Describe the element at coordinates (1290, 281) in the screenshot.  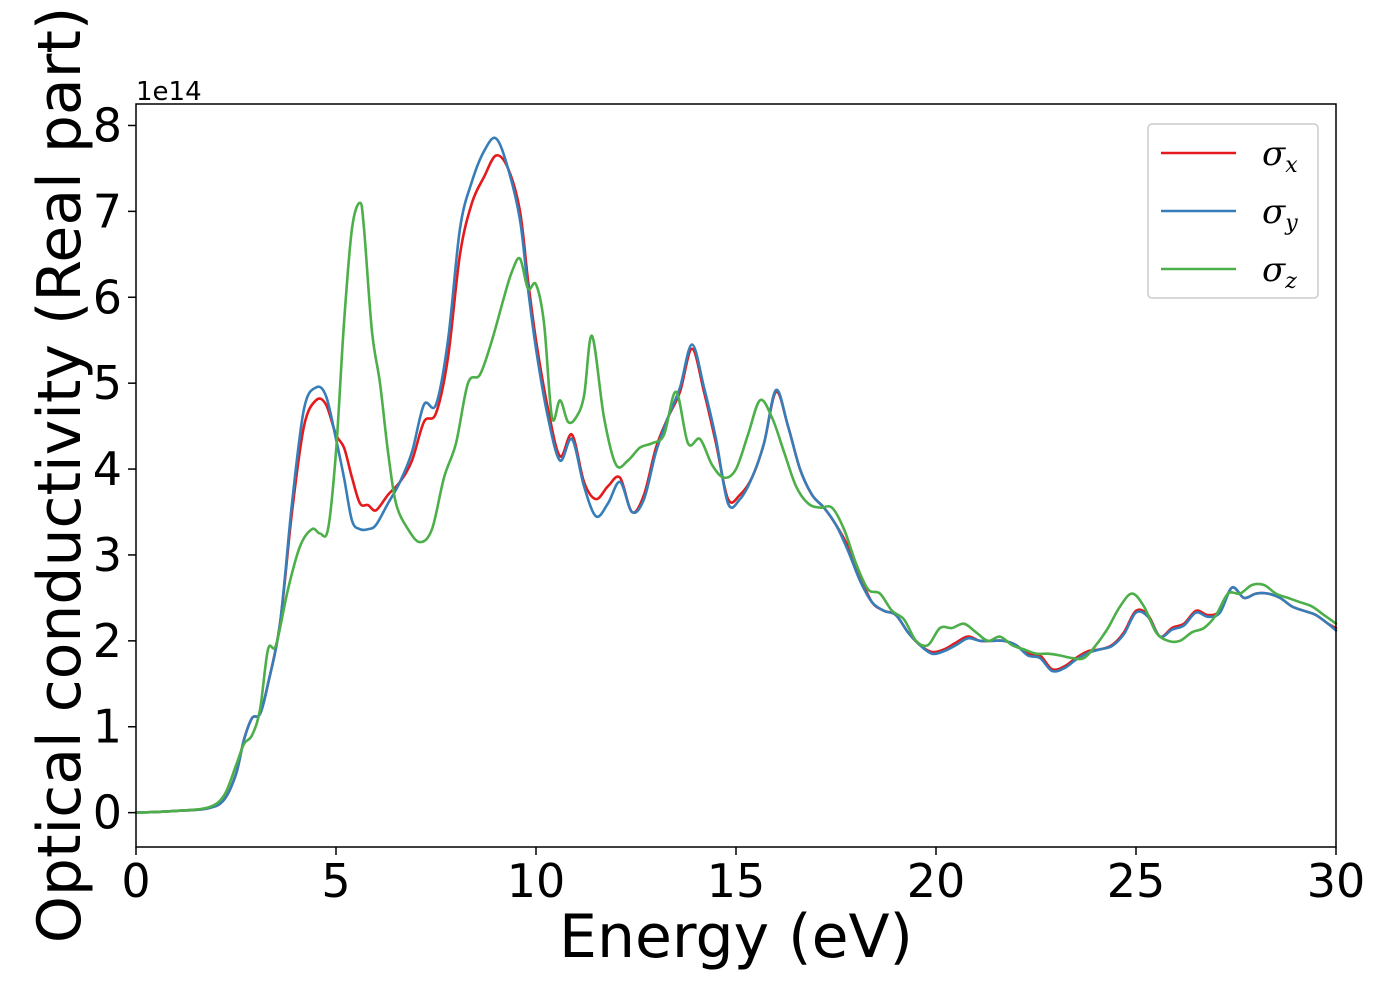
I see `legend-subscript: z` at that location.